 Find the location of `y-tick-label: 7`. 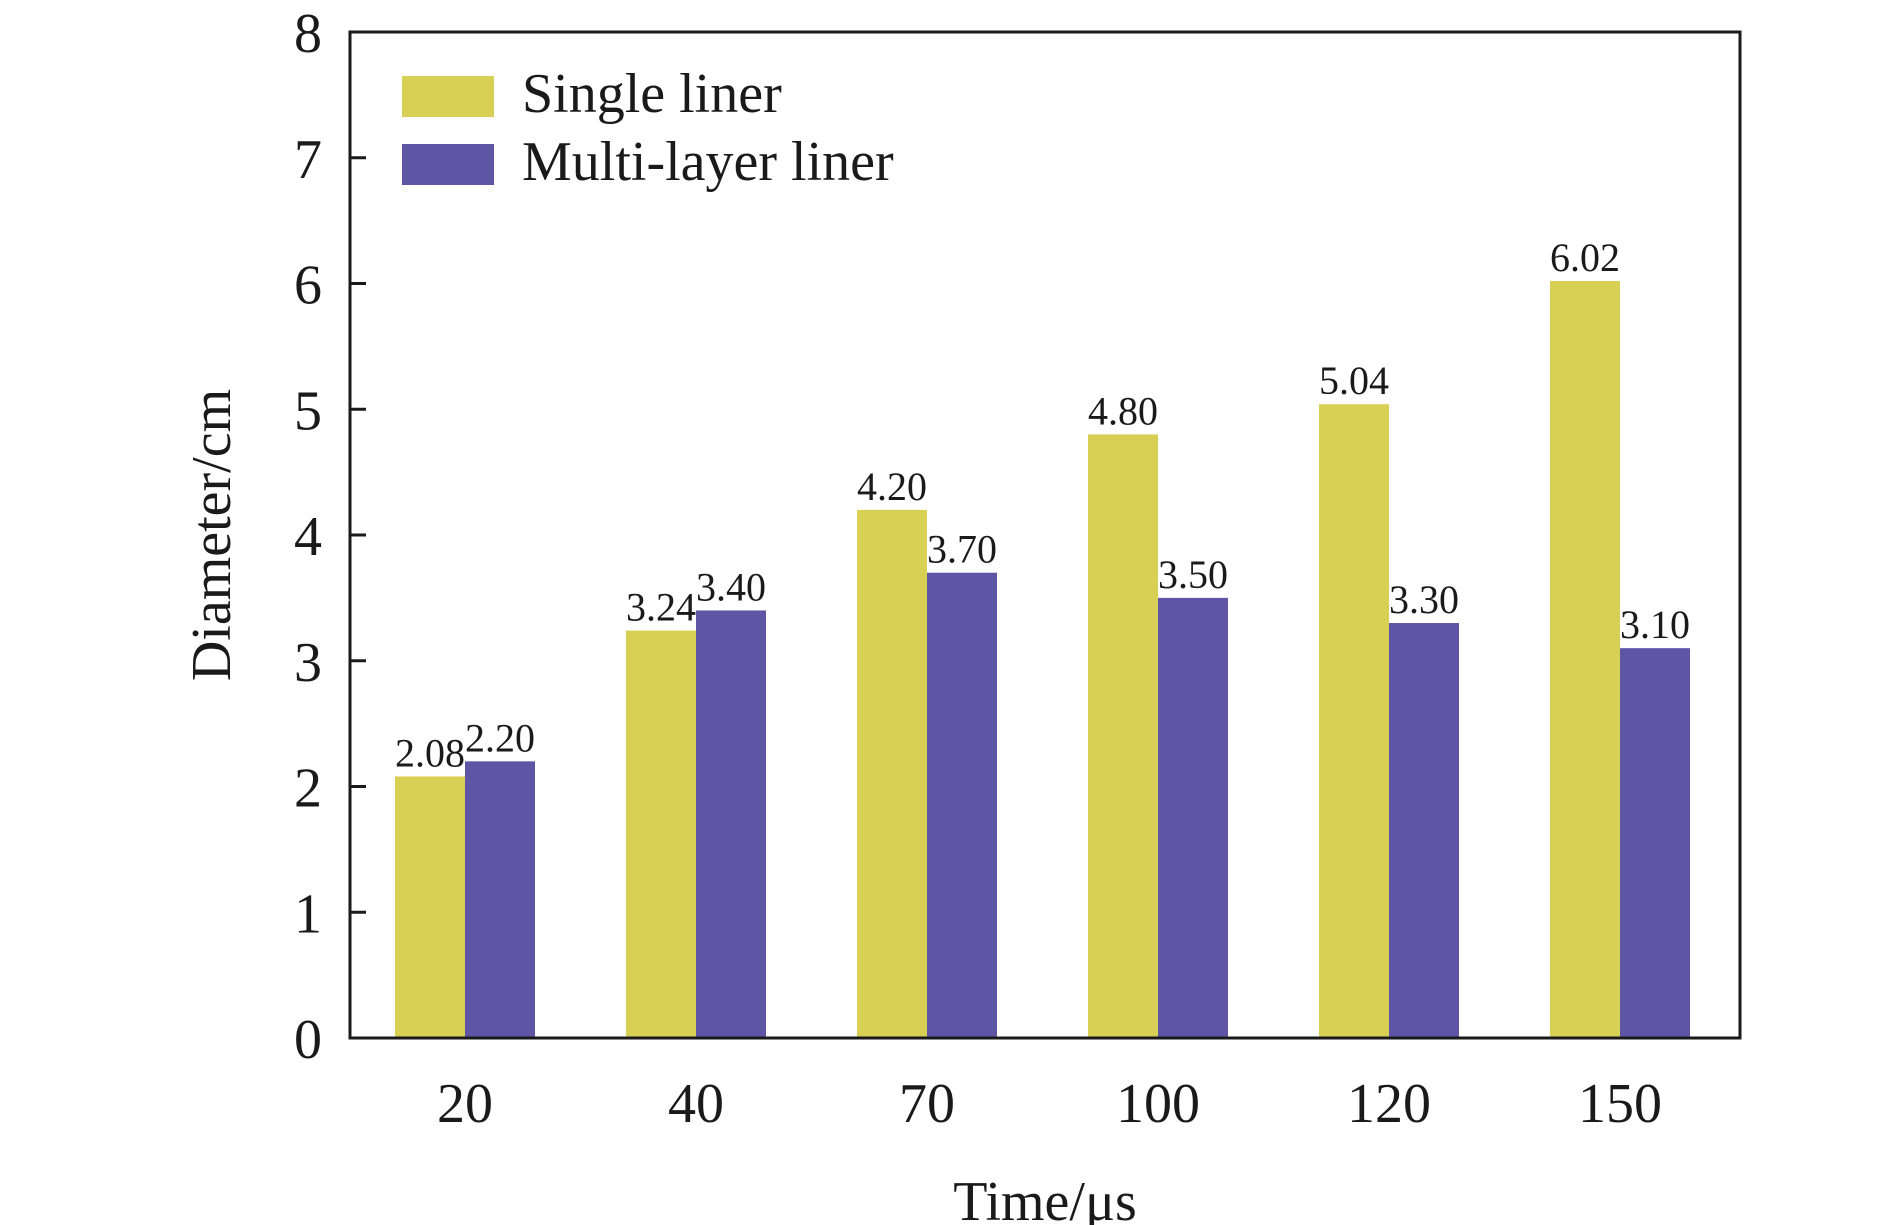

y-tick-label: 7 is located at coordinates (308, 160).